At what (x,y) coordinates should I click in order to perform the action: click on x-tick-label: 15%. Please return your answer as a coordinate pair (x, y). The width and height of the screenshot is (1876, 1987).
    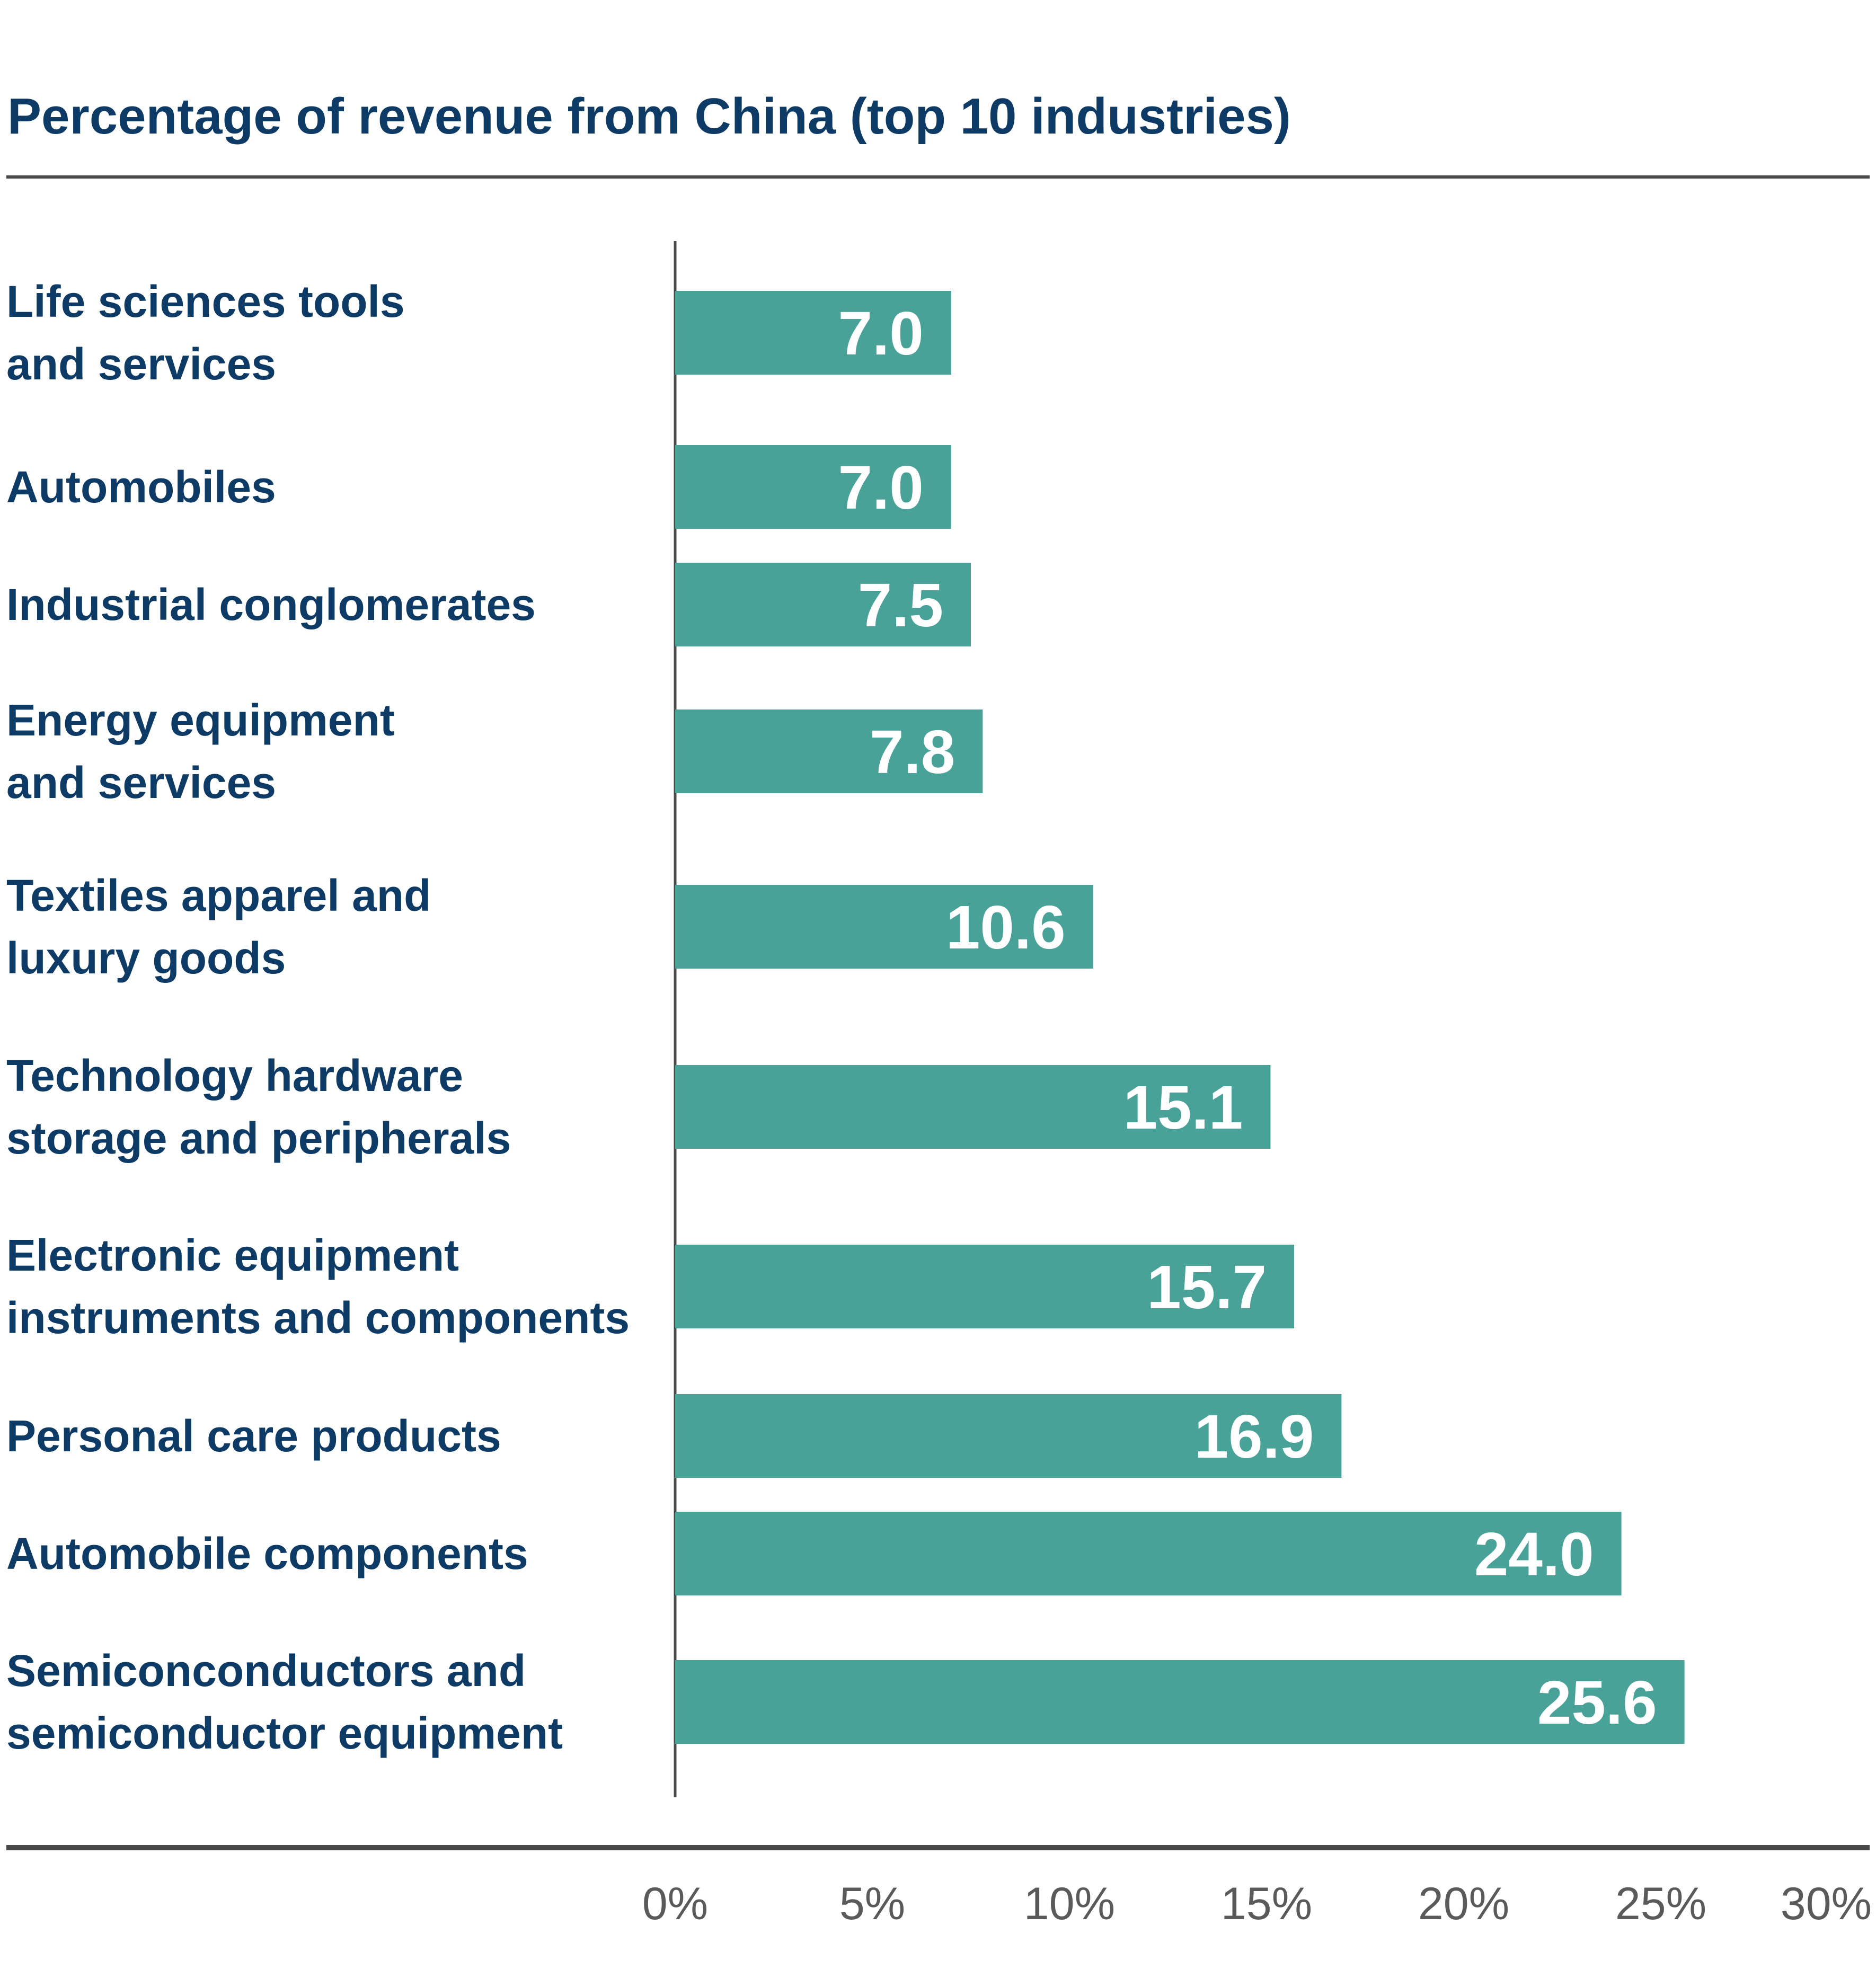
    Looking at the image, I should click on (1267, 1904).